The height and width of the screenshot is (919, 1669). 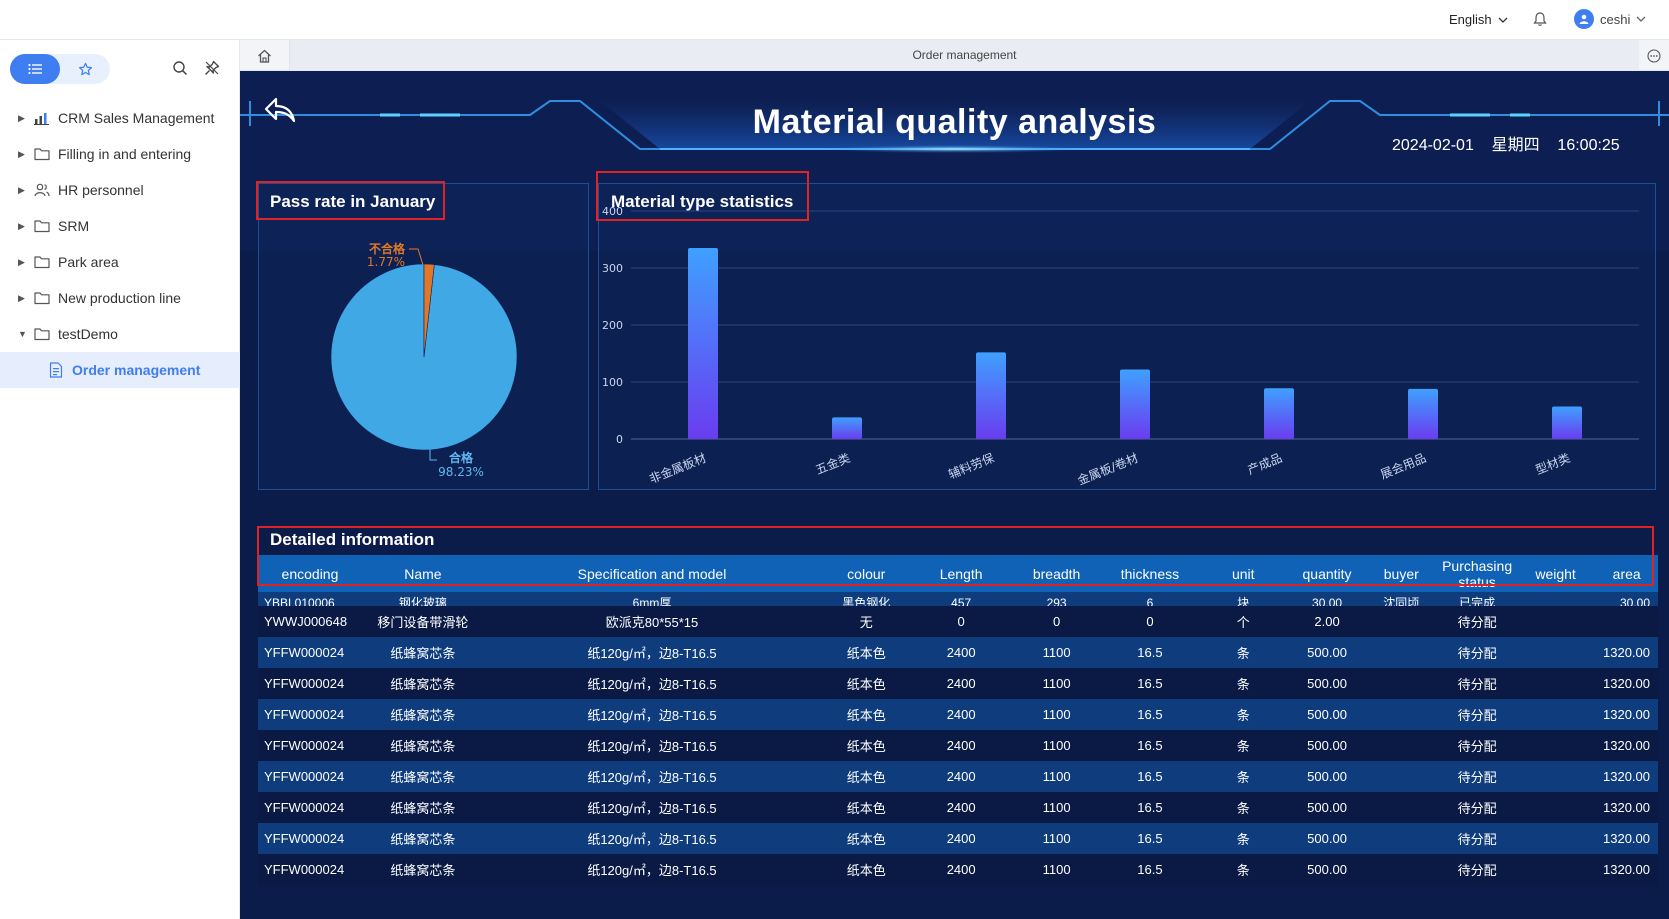 What do you see at coordinates (85, 69) in the screenshot?
I see `favorites-button` at bounding box center [85, 69].